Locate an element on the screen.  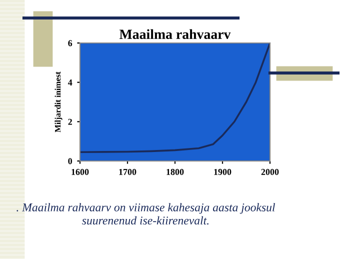
x-tick-label: 1600 is located at coordinates (80, 171).